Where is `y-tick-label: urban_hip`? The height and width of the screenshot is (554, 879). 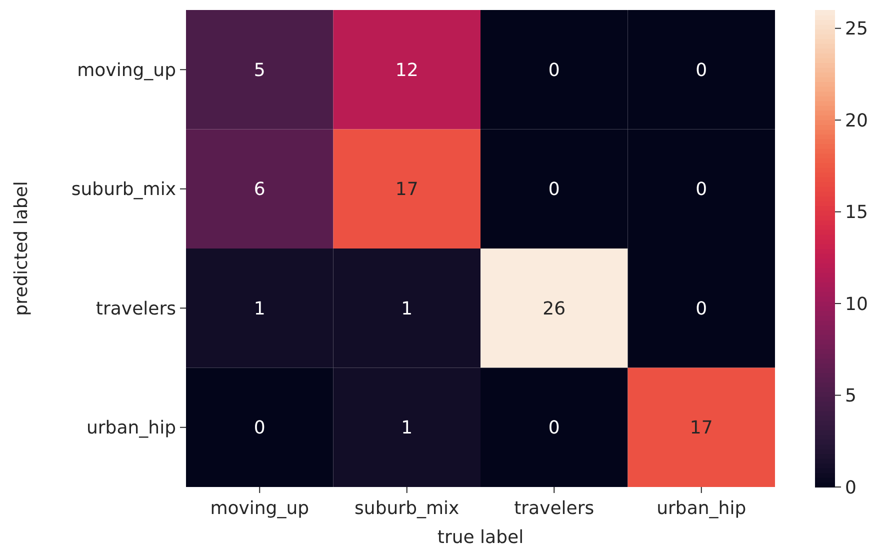 y-tick-label: urban_hip is located at coordinates (131, 428).